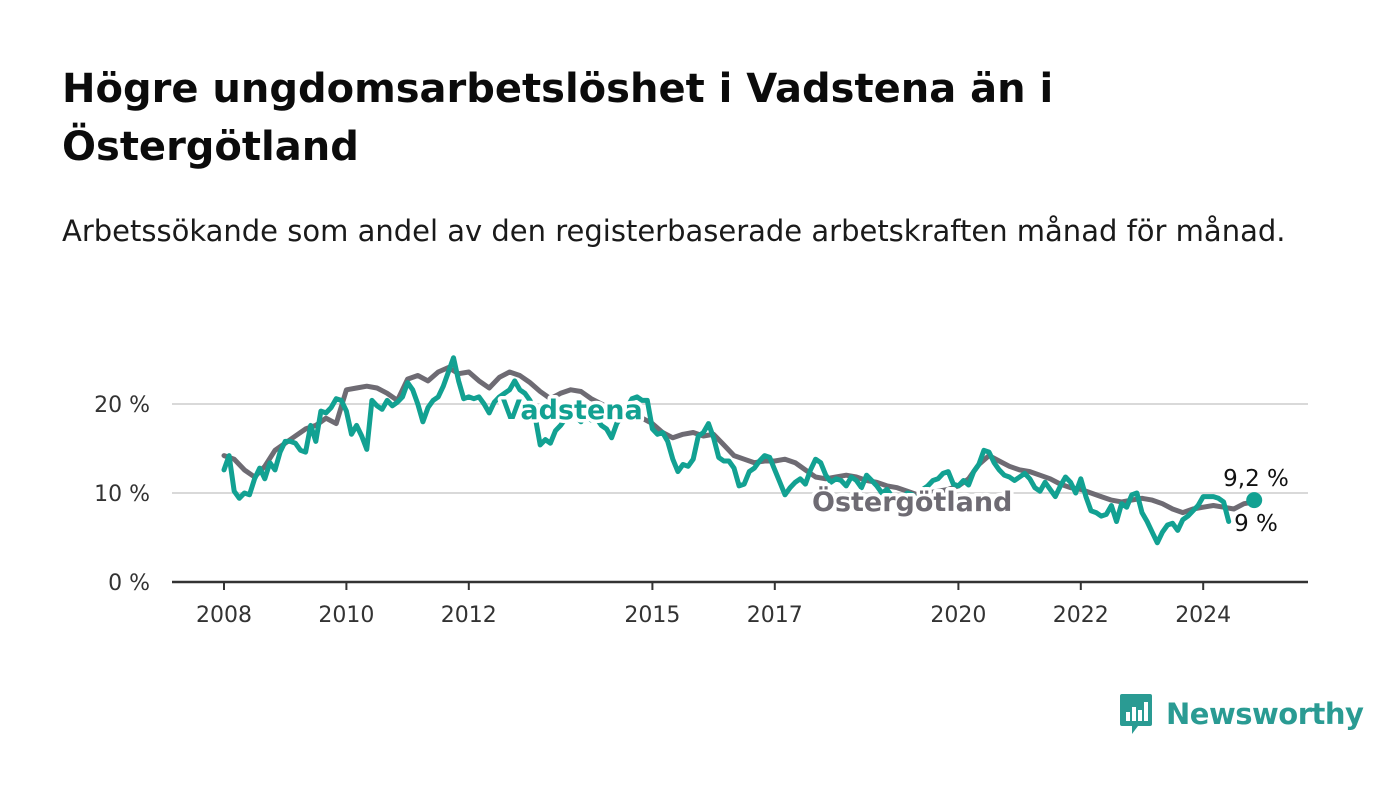 This screenshot has height=794, width=1400. Describe the element at coordinates (469, 615) in the screenshot. I see `x-tick-label: 2012` at that location.